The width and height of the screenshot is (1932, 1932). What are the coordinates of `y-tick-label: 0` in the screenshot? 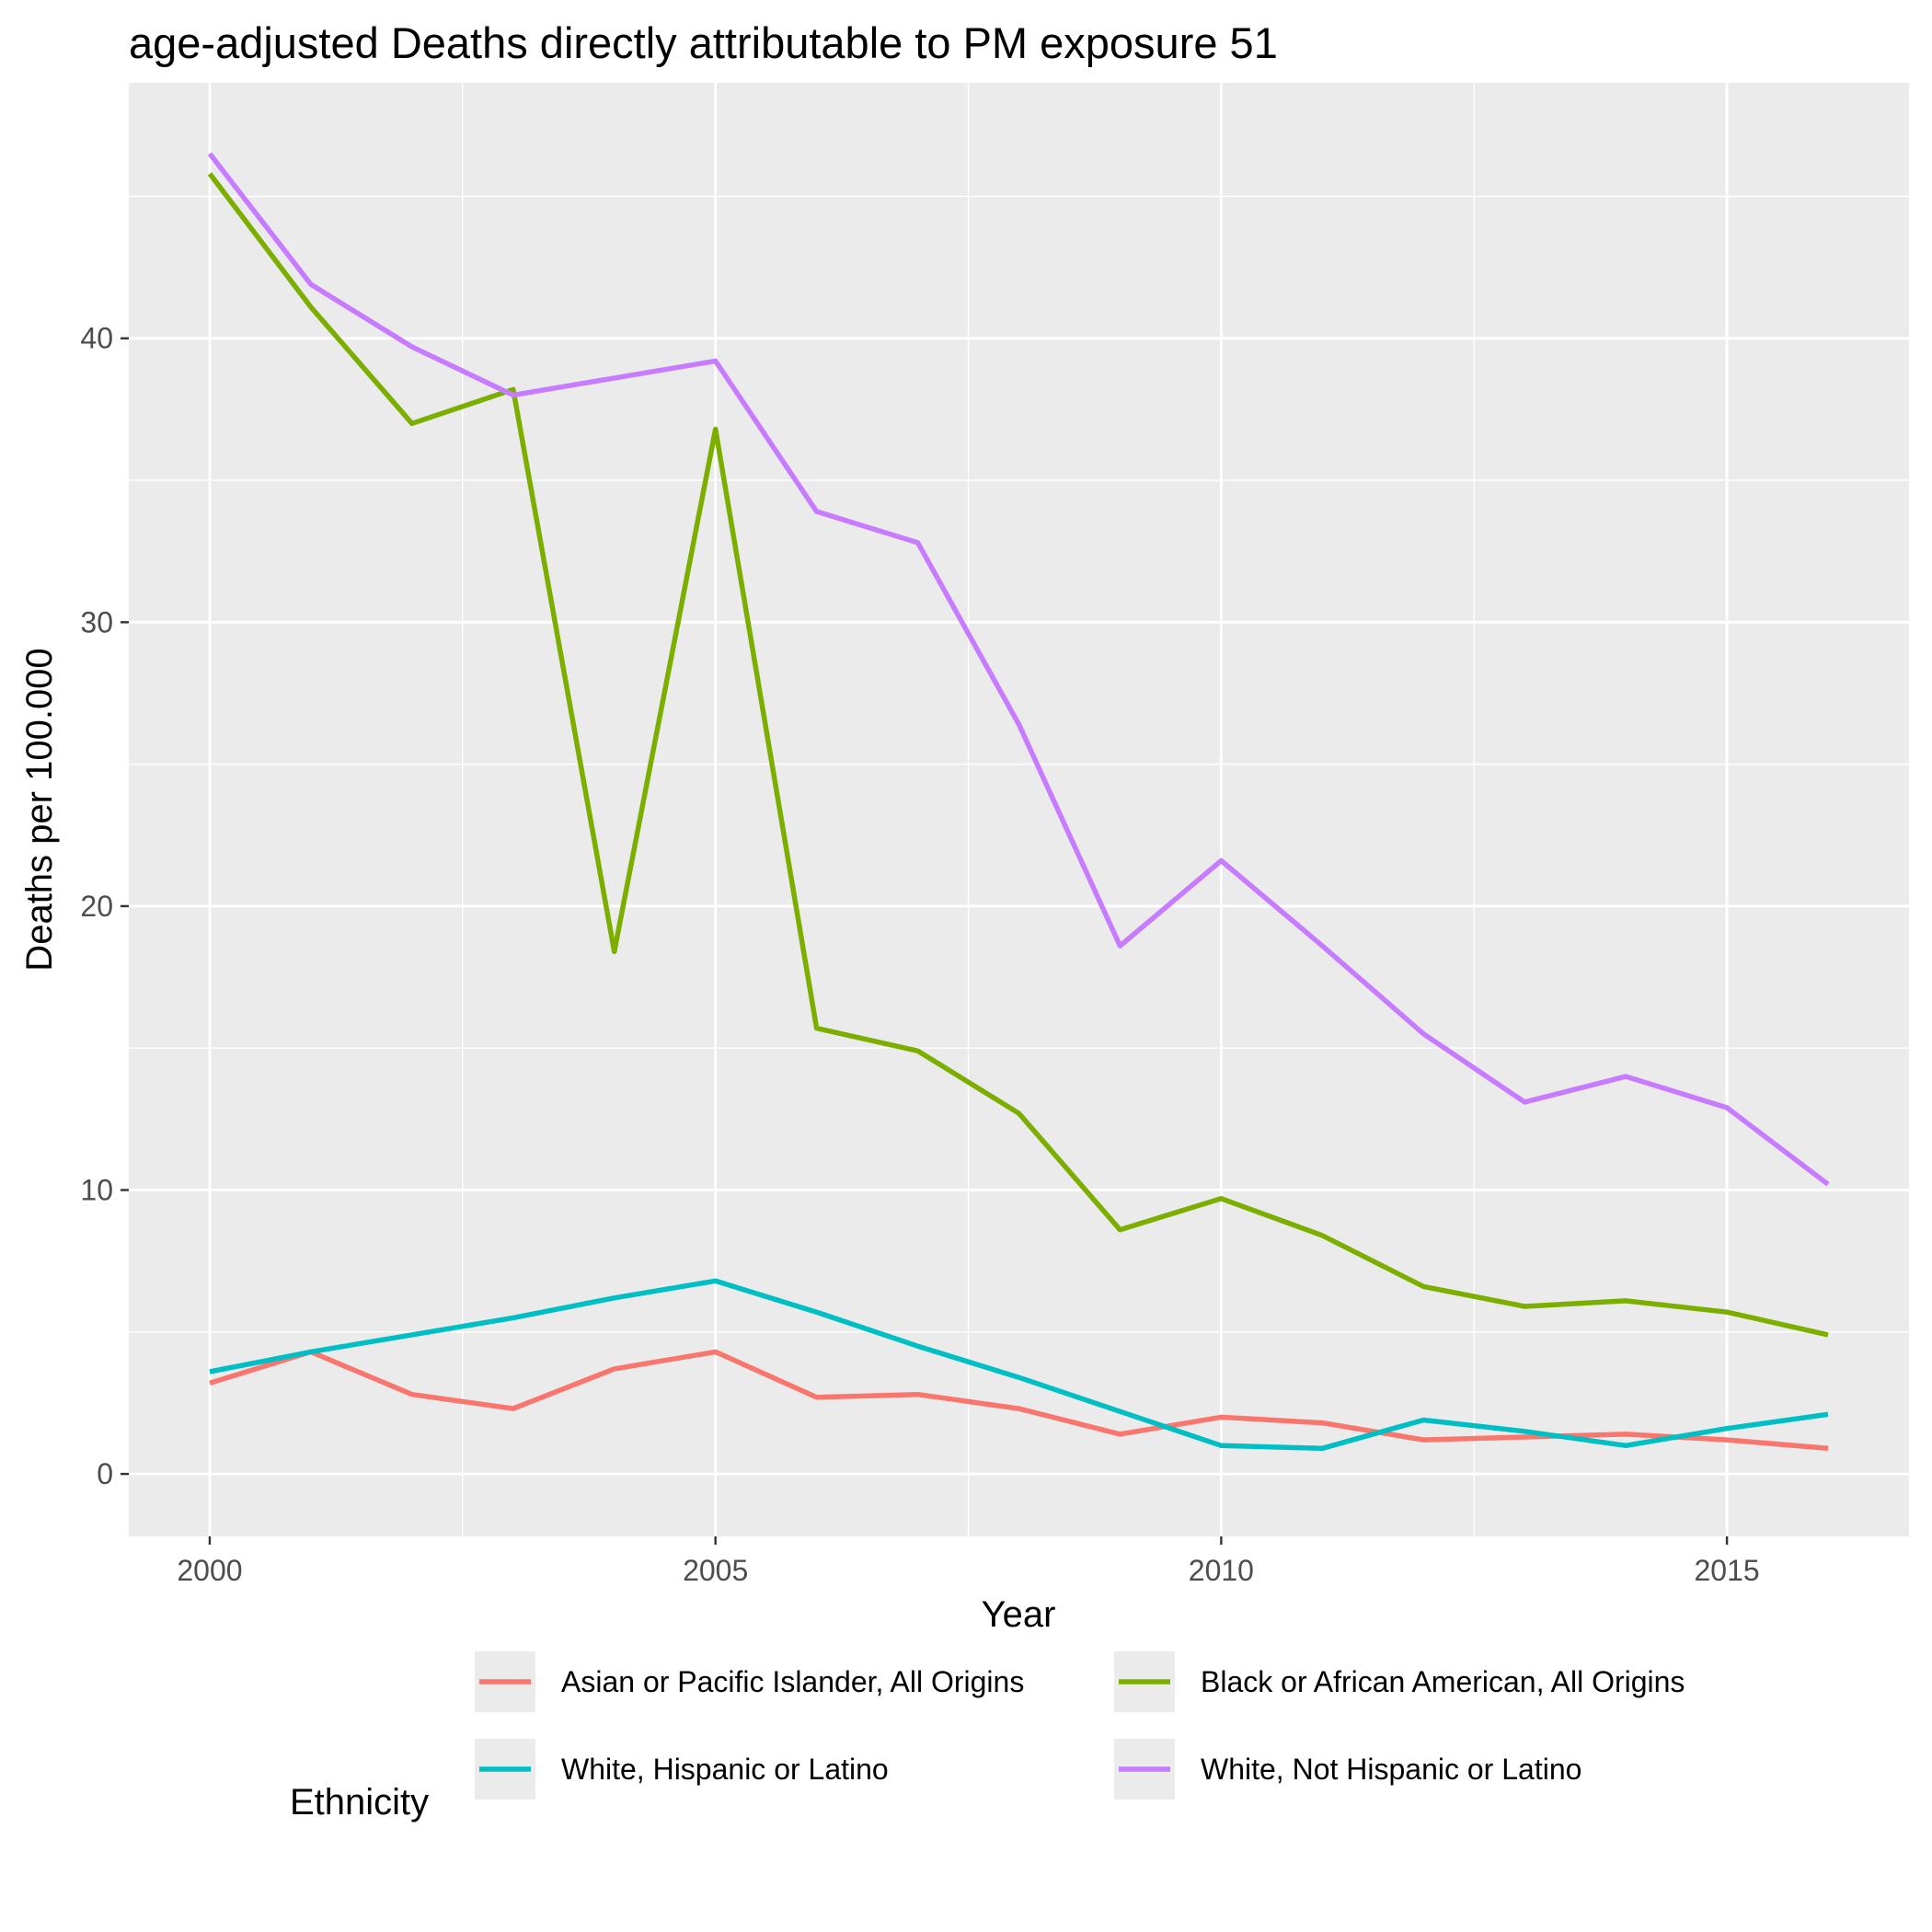 It's located at (105, 1473).